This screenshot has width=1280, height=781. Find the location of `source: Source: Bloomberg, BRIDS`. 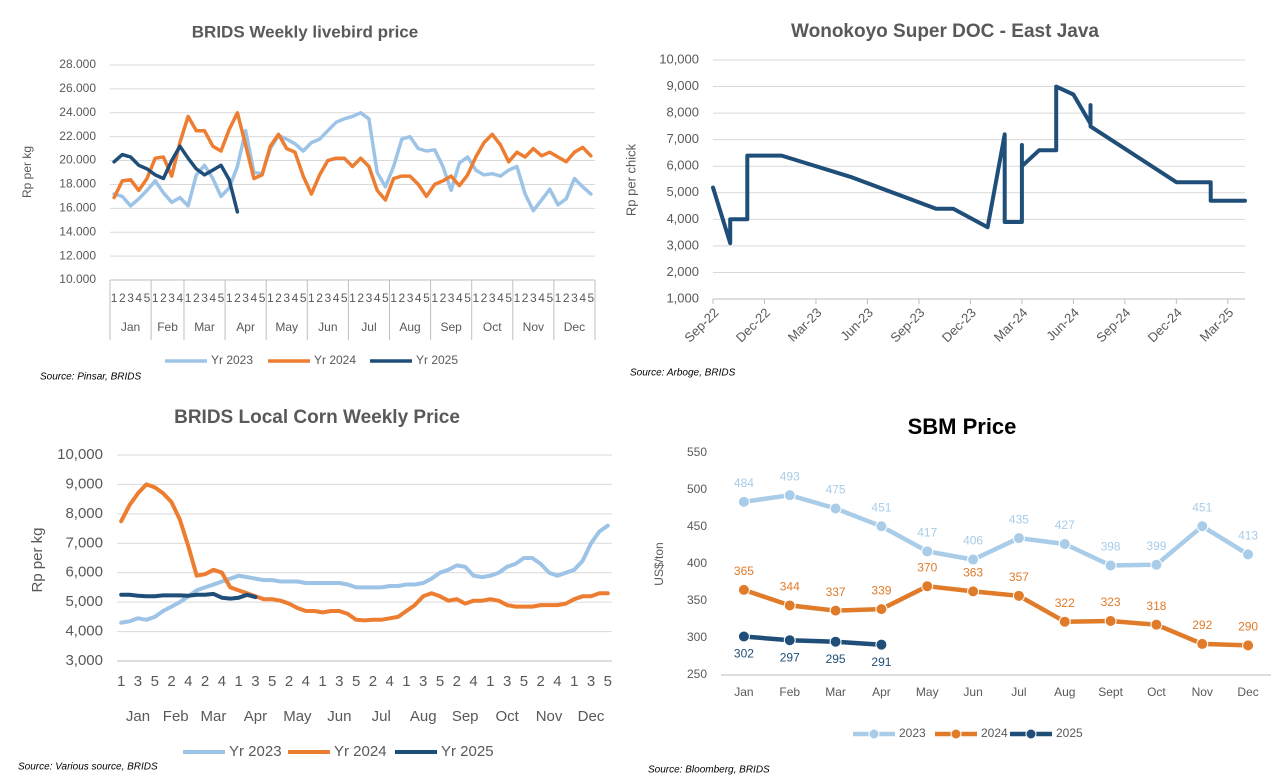

source: Source: Bloomberg, BRIDS is located at coordinates (709, 770).